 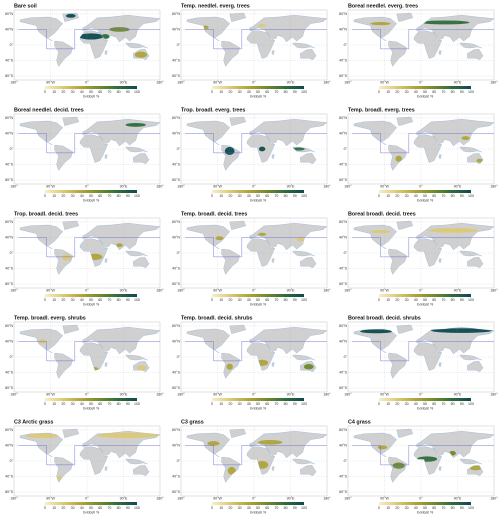 What do you see at coordinates (230, 508) in the screenshot?
I see `colorbar-tick-label: 20` at bounding box center [230, 508].